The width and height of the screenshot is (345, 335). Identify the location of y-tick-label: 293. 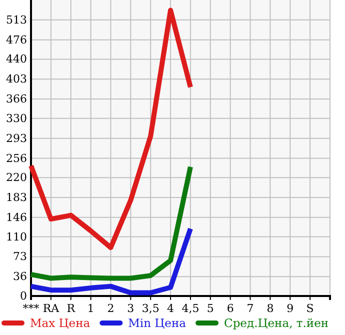
(16, 138).